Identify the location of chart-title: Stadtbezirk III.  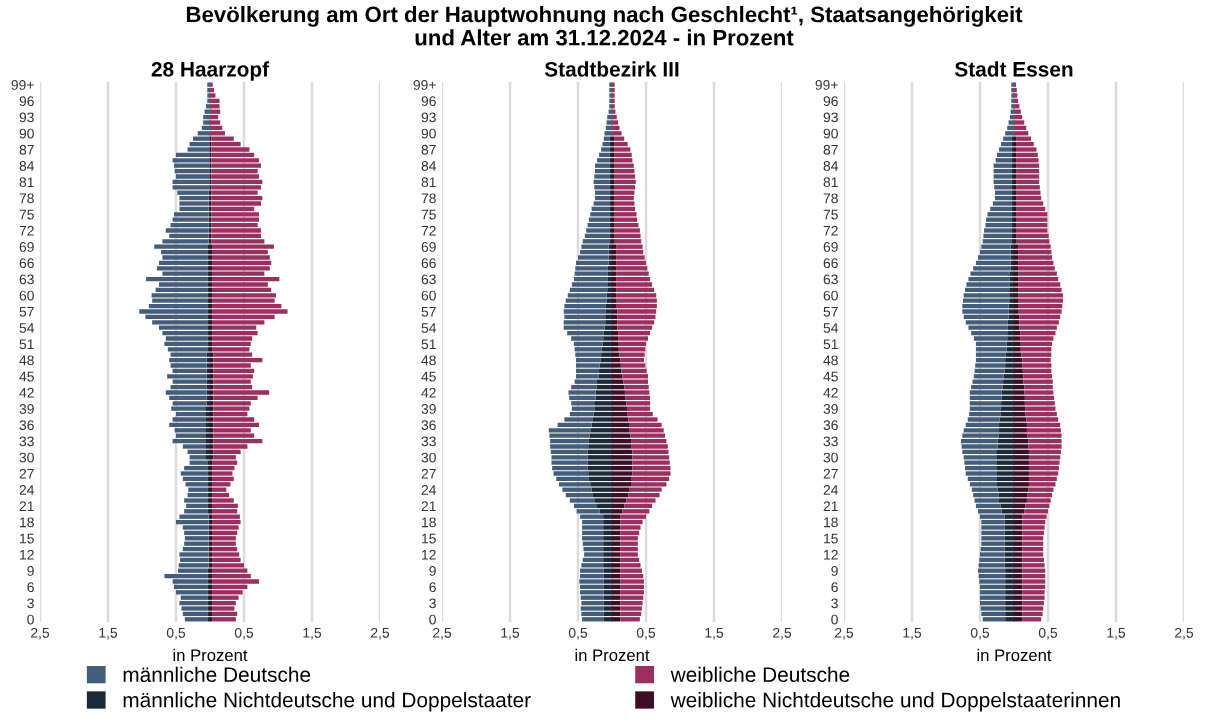
(611, 69).